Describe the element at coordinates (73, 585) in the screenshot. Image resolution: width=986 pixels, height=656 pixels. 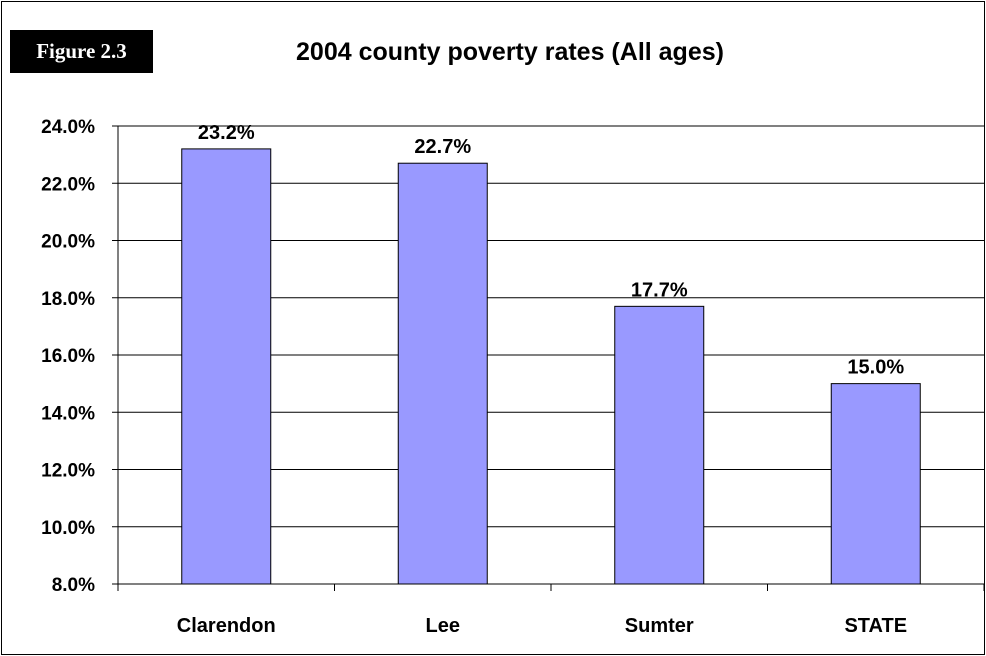
I see `y-tick-label: 8.0%` at that location.